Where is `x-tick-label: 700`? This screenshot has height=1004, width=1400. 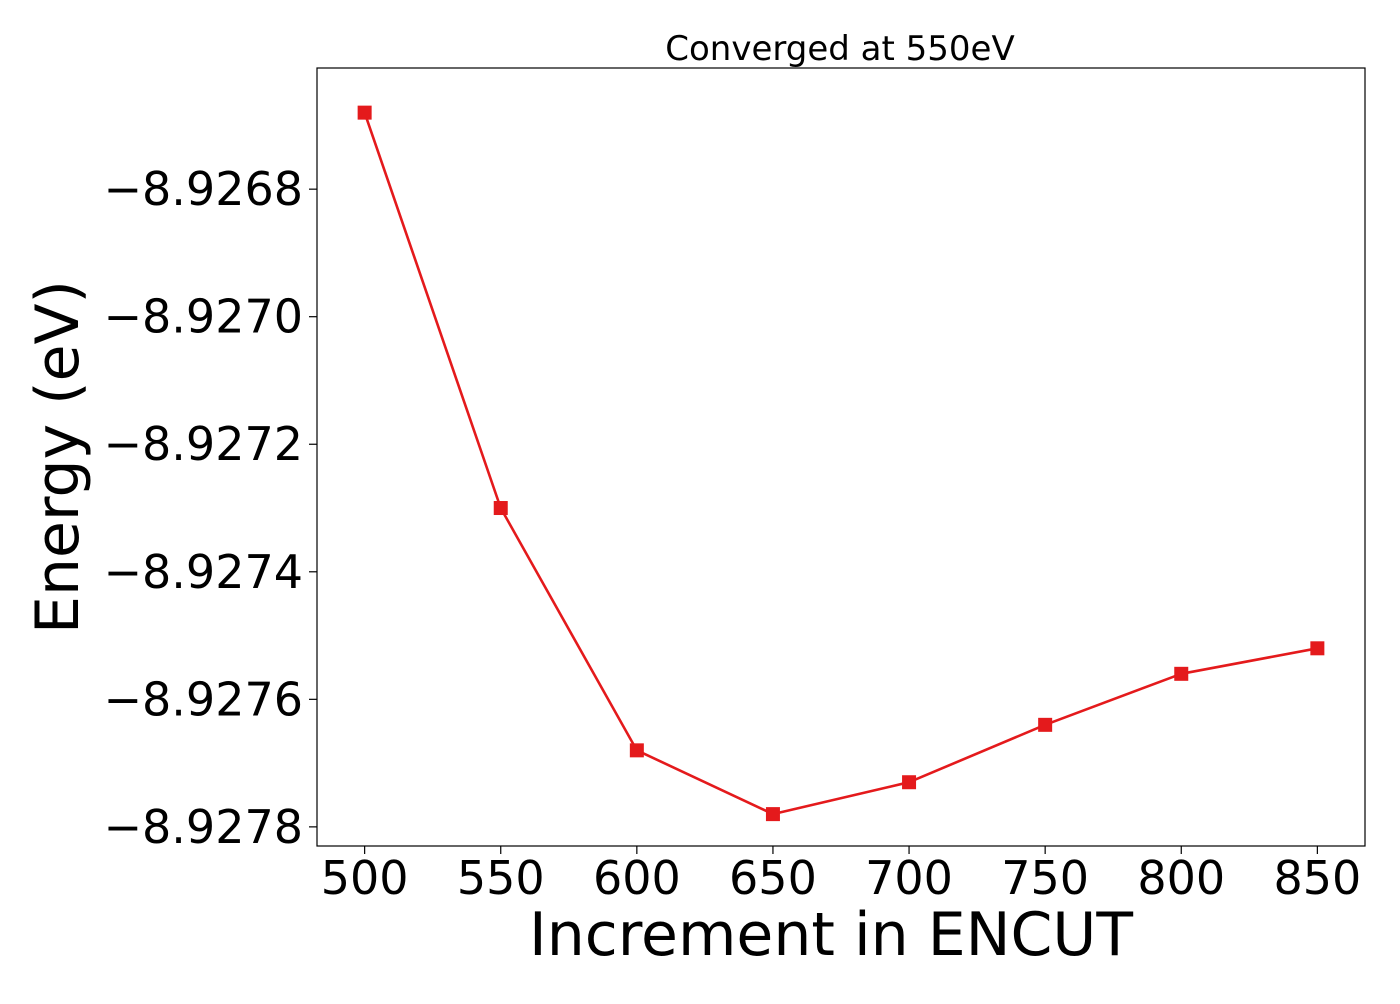 x-tick-label: 700 is located at coordinates (909, 878).